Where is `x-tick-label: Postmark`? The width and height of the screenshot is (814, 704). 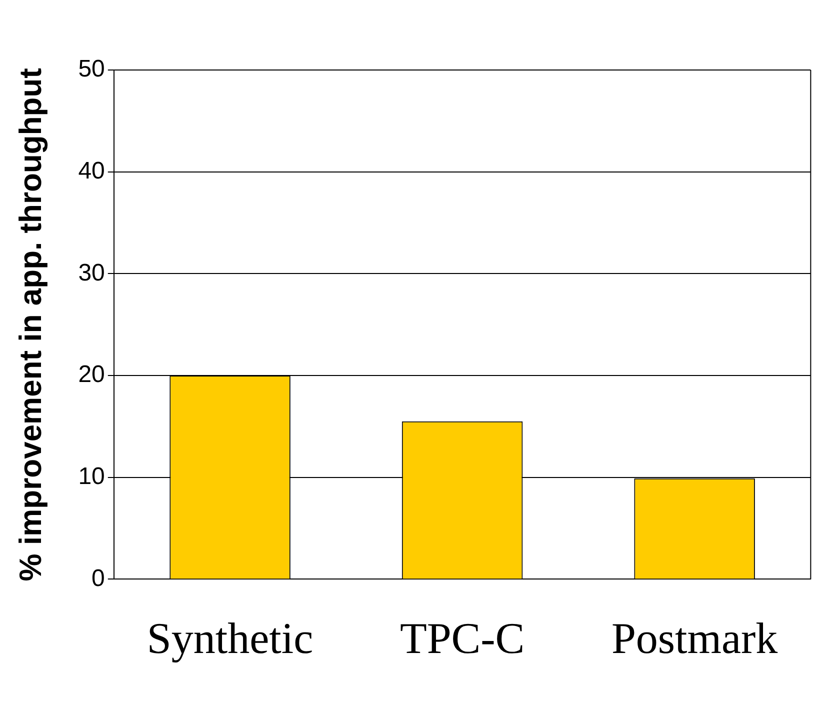 x-tick-label: Postmark is located at coordinates (694, 639).